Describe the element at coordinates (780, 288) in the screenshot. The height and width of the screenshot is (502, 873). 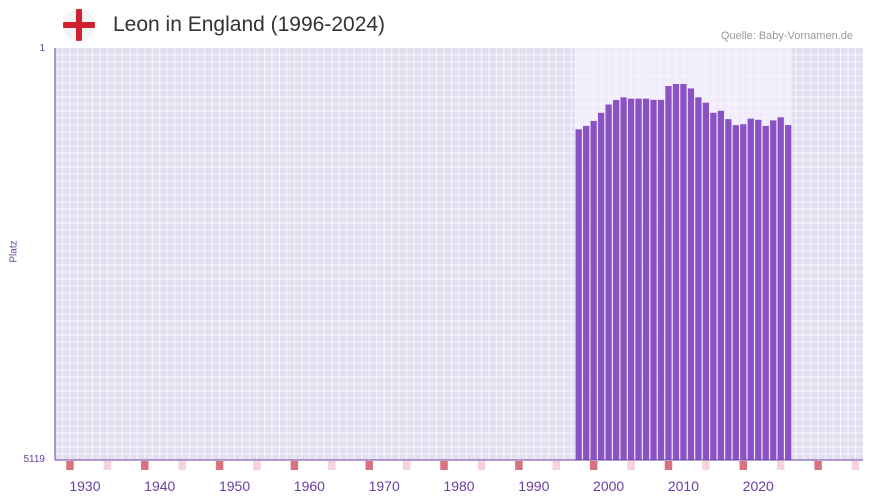
I see `bar-2023` at that location.